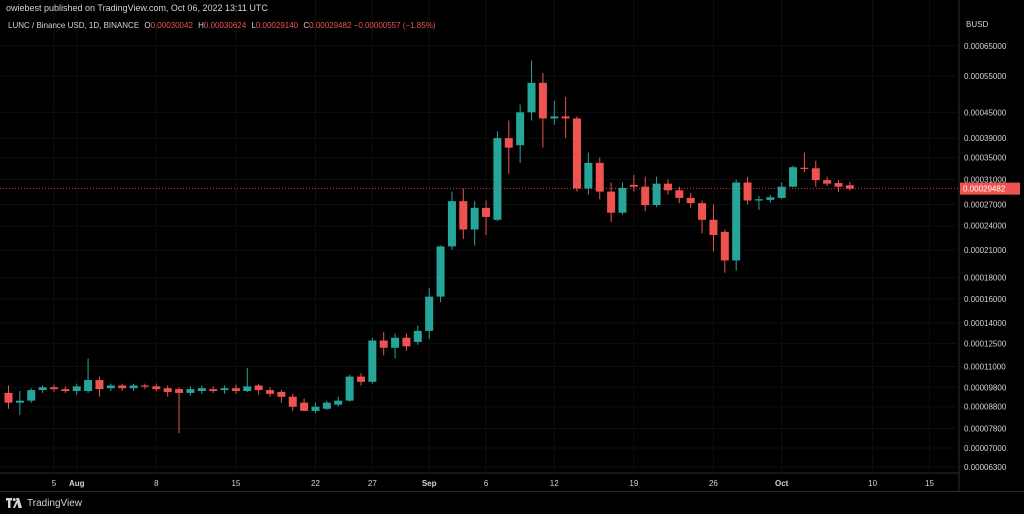 The width and height of the screenshot is (1024, 514). What do you see at coordinates (253, 25) in the screenshot?
I see `low-label: L` at bounding box center [253, 25].